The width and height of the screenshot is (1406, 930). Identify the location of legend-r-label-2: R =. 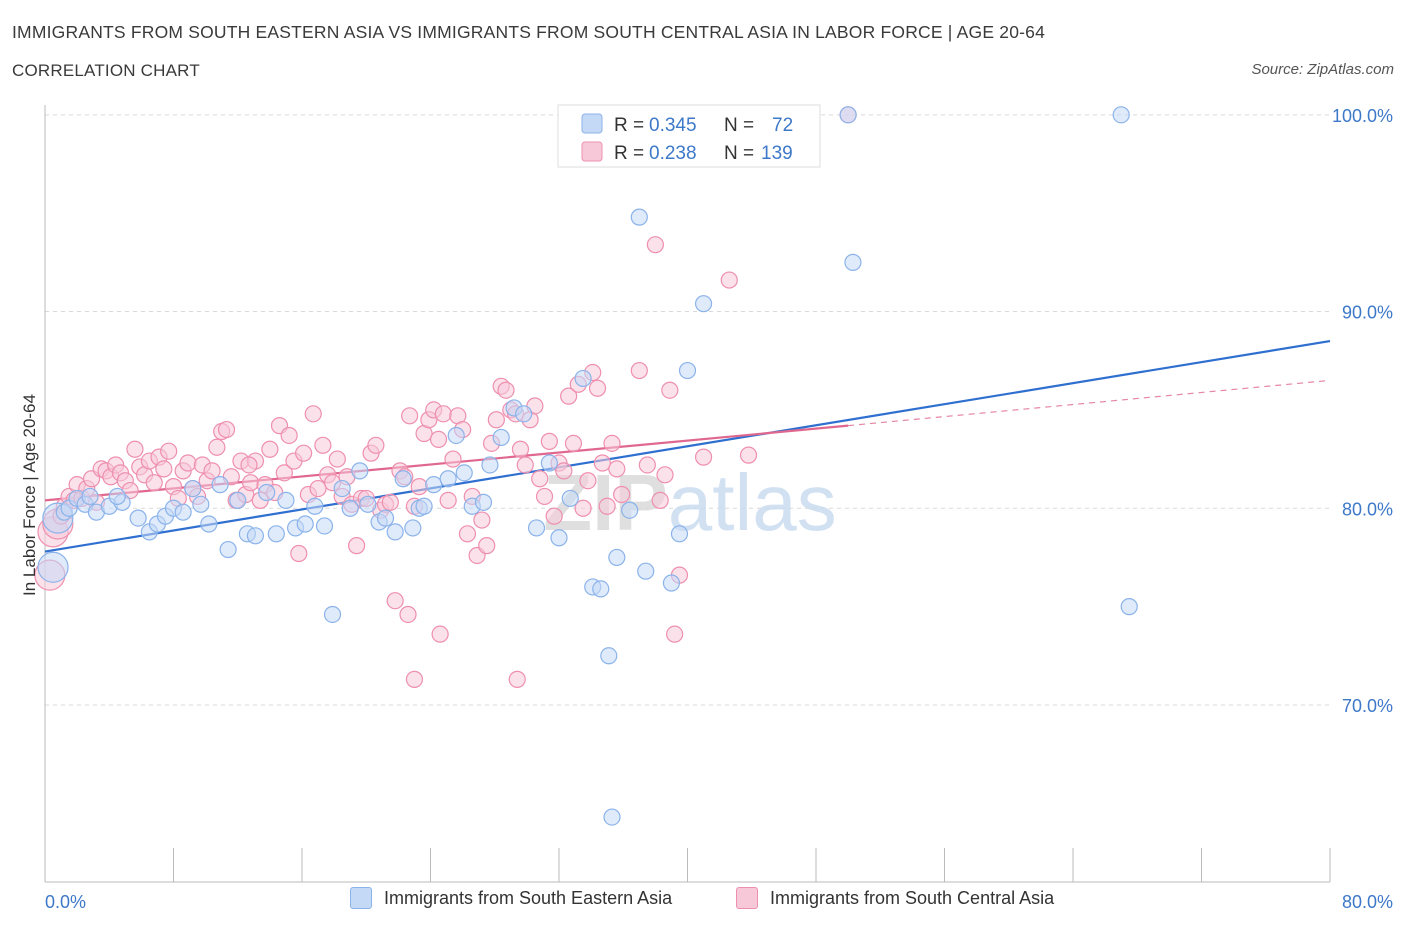
(629, 153).